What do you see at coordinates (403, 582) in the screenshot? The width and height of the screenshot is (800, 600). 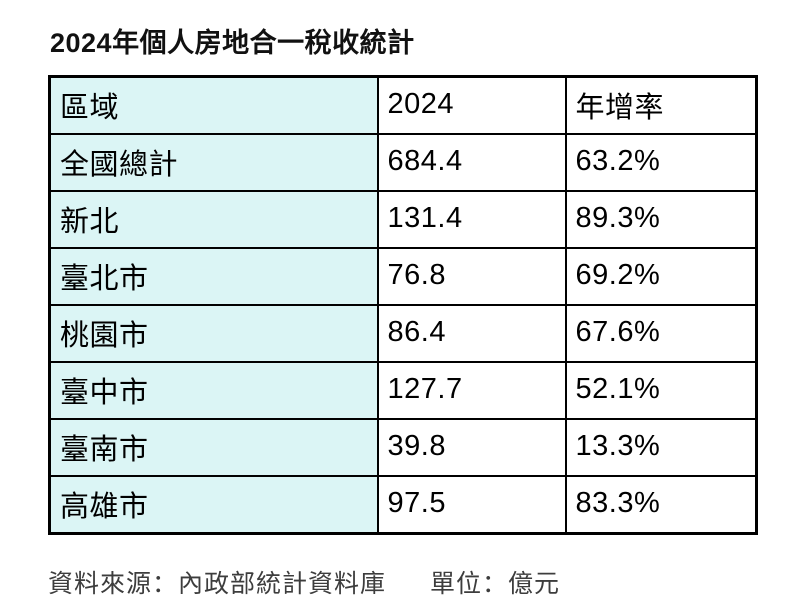 I see `footnote: 資料來源：內政部統計資料庫 單位：億元` at bounding box center [403, 582].